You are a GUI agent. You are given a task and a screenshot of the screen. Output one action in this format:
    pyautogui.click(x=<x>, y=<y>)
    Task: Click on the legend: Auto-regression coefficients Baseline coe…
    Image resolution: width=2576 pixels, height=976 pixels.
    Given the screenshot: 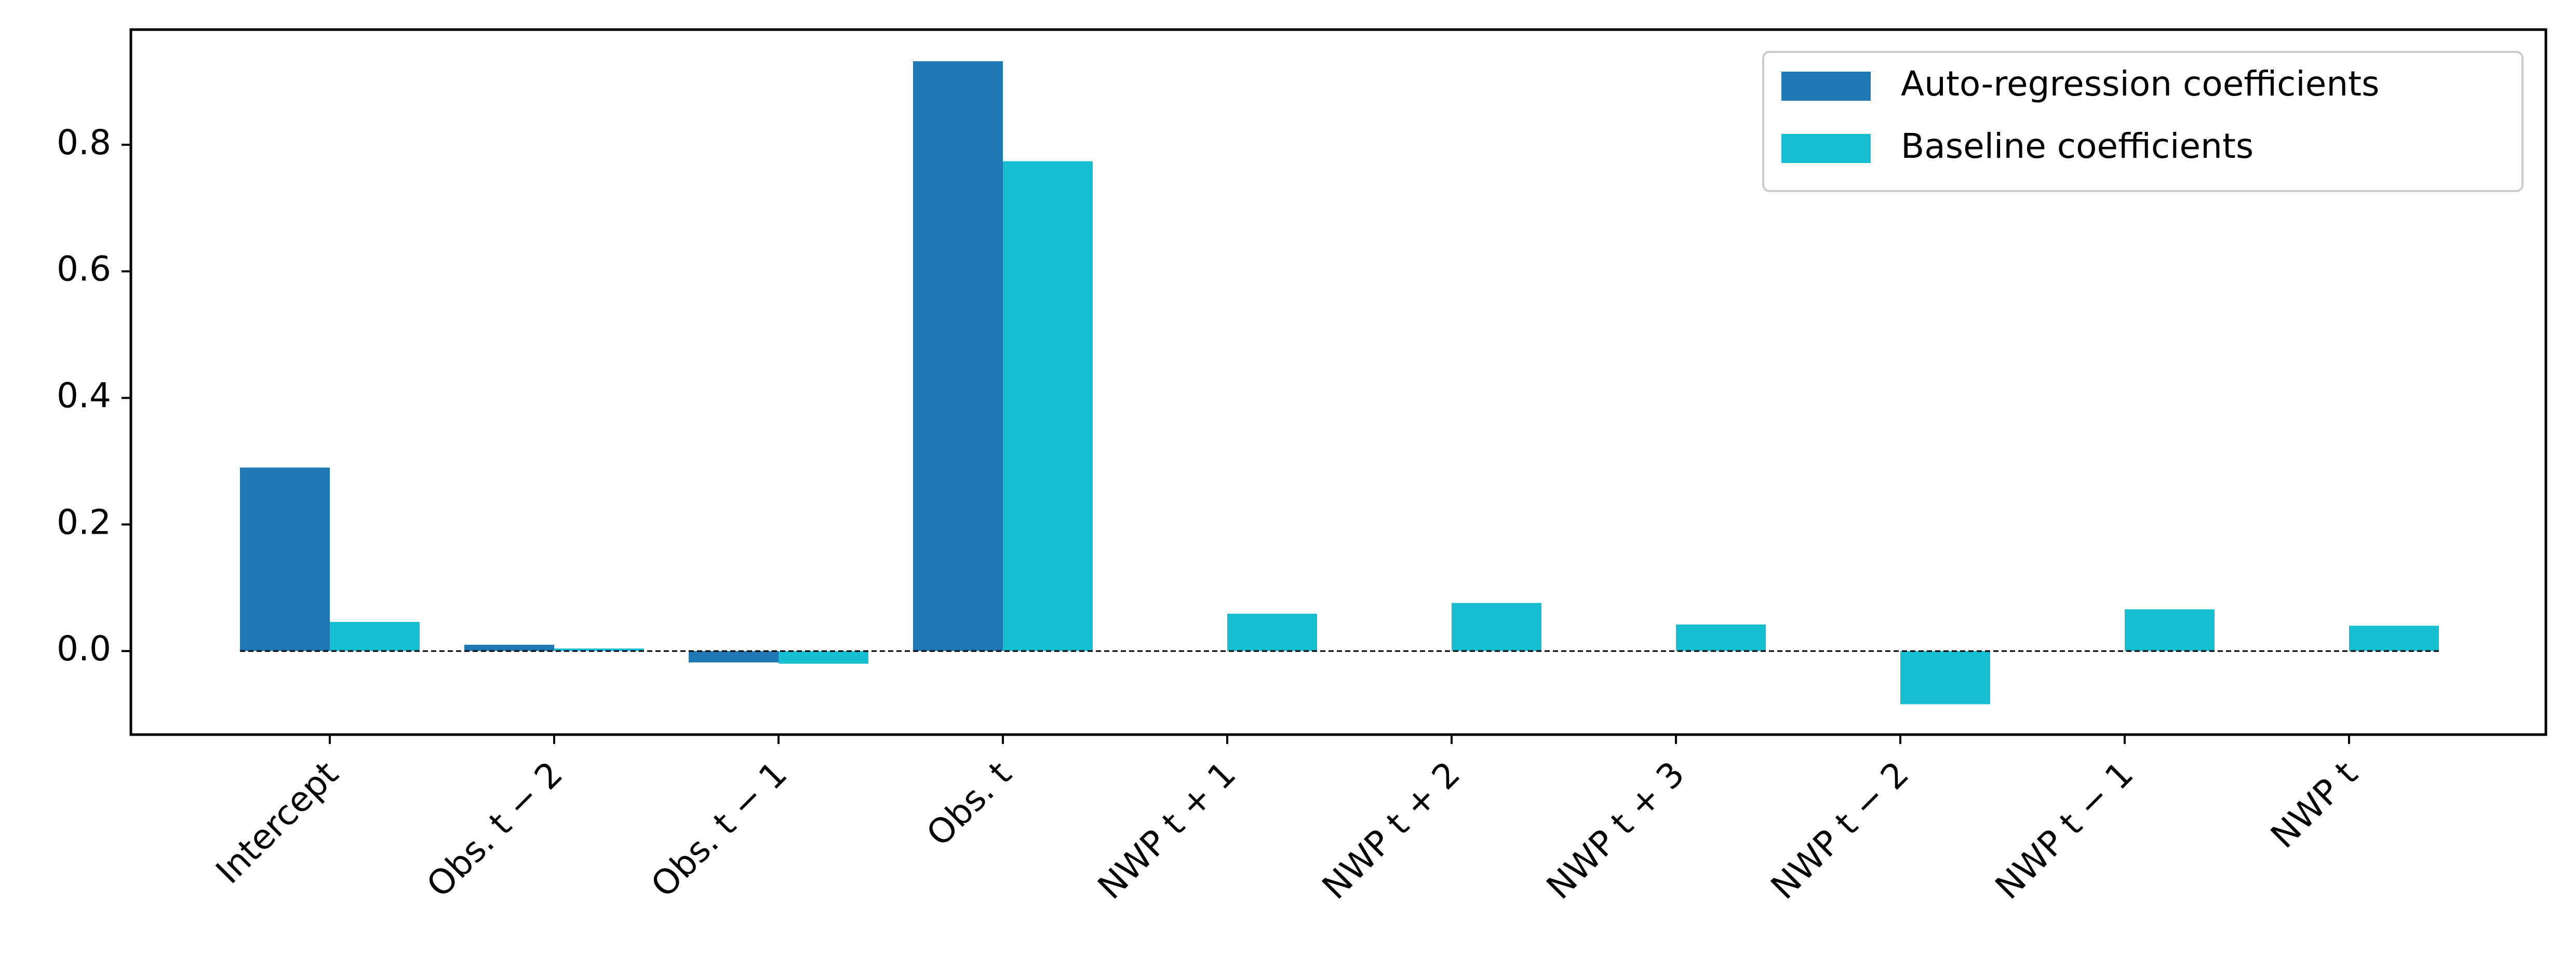 What is the action you would take?
    pyautogui.click(x=2143, y=121)
    